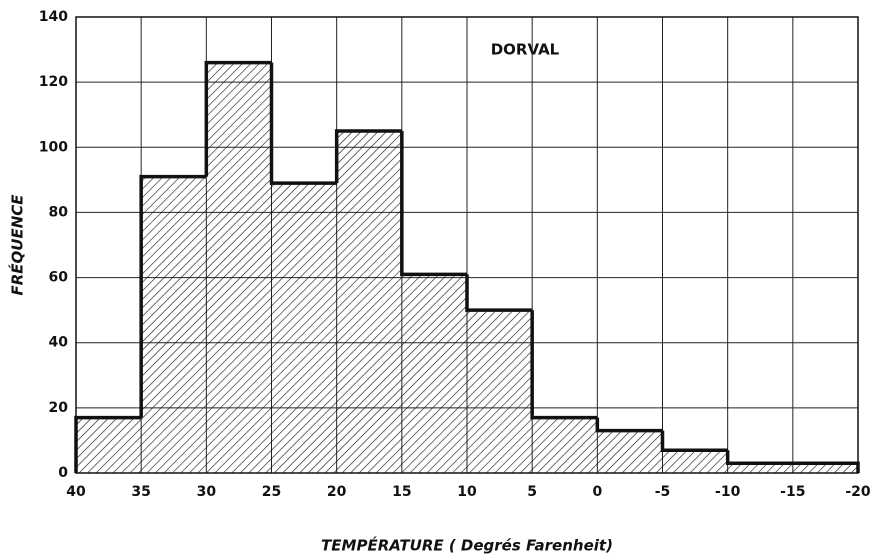 This screenshot has height=558, width=876. Describe the element at coordinates (525, 50) in the screenshot. I see `annotation: DORVAL` at that location.